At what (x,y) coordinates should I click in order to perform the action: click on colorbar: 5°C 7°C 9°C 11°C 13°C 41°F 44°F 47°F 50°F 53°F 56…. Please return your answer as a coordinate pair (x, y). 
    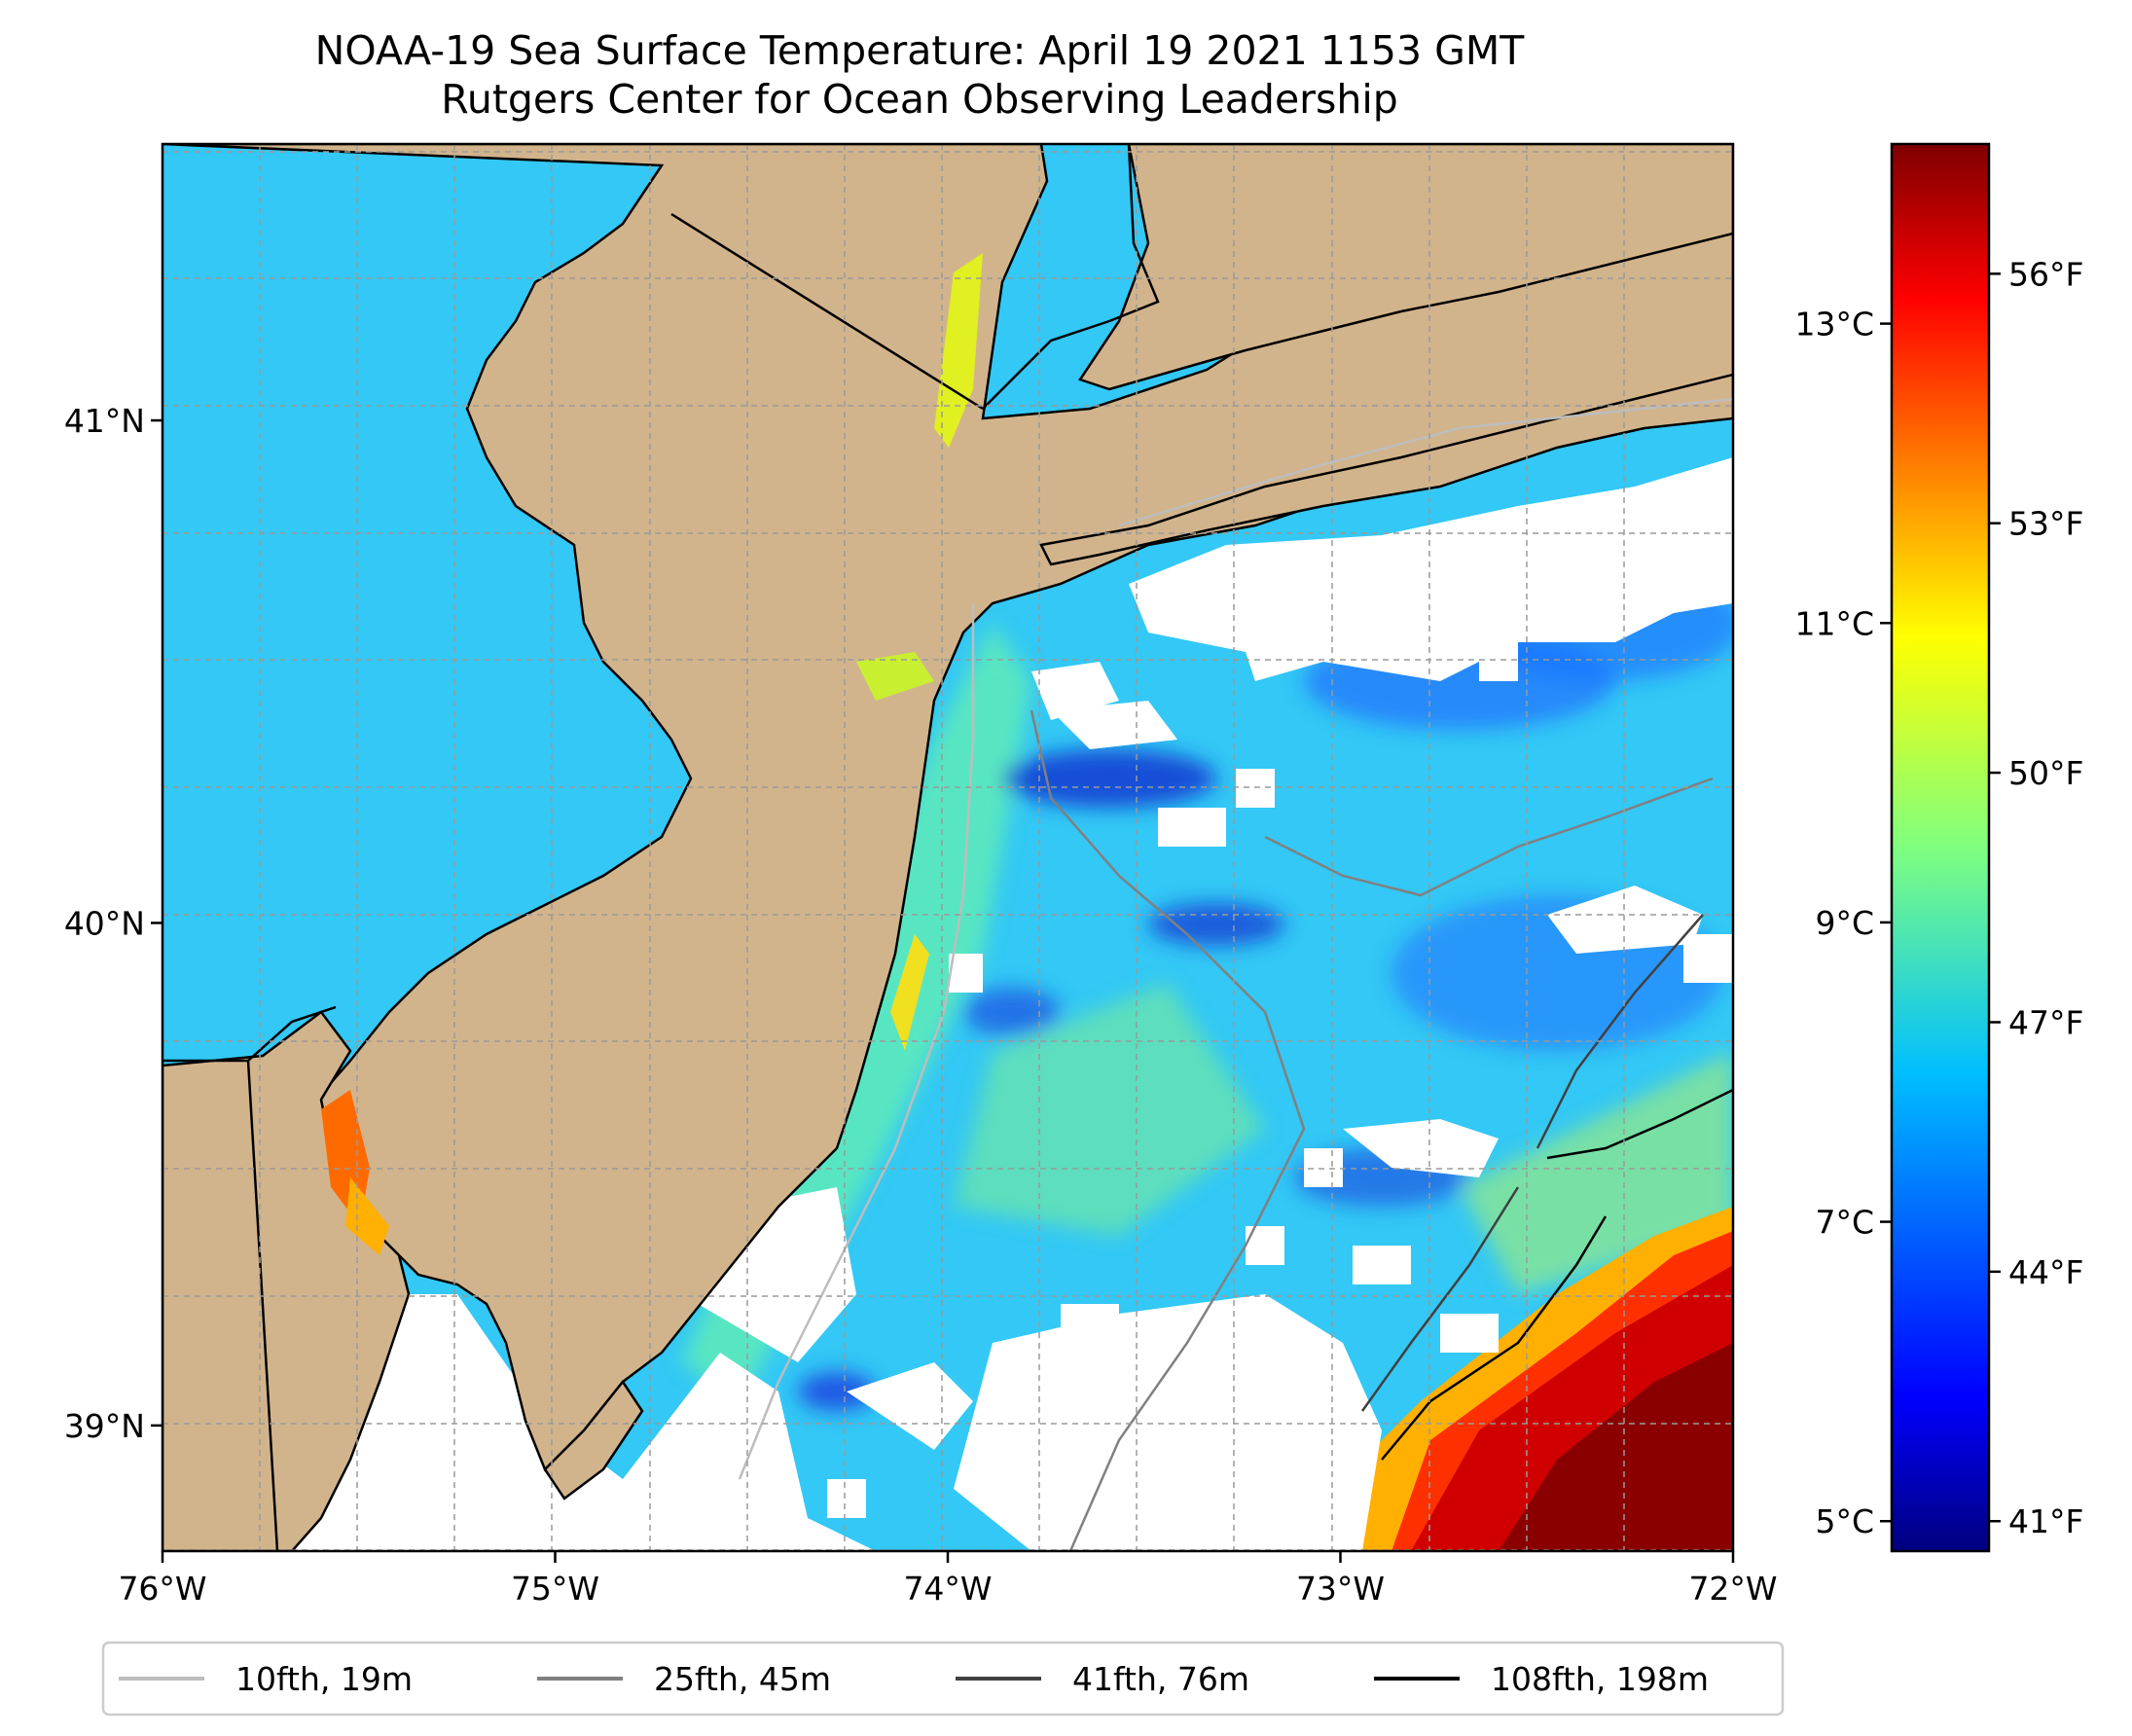
    Looking at the image, I should click on (1939, 848).